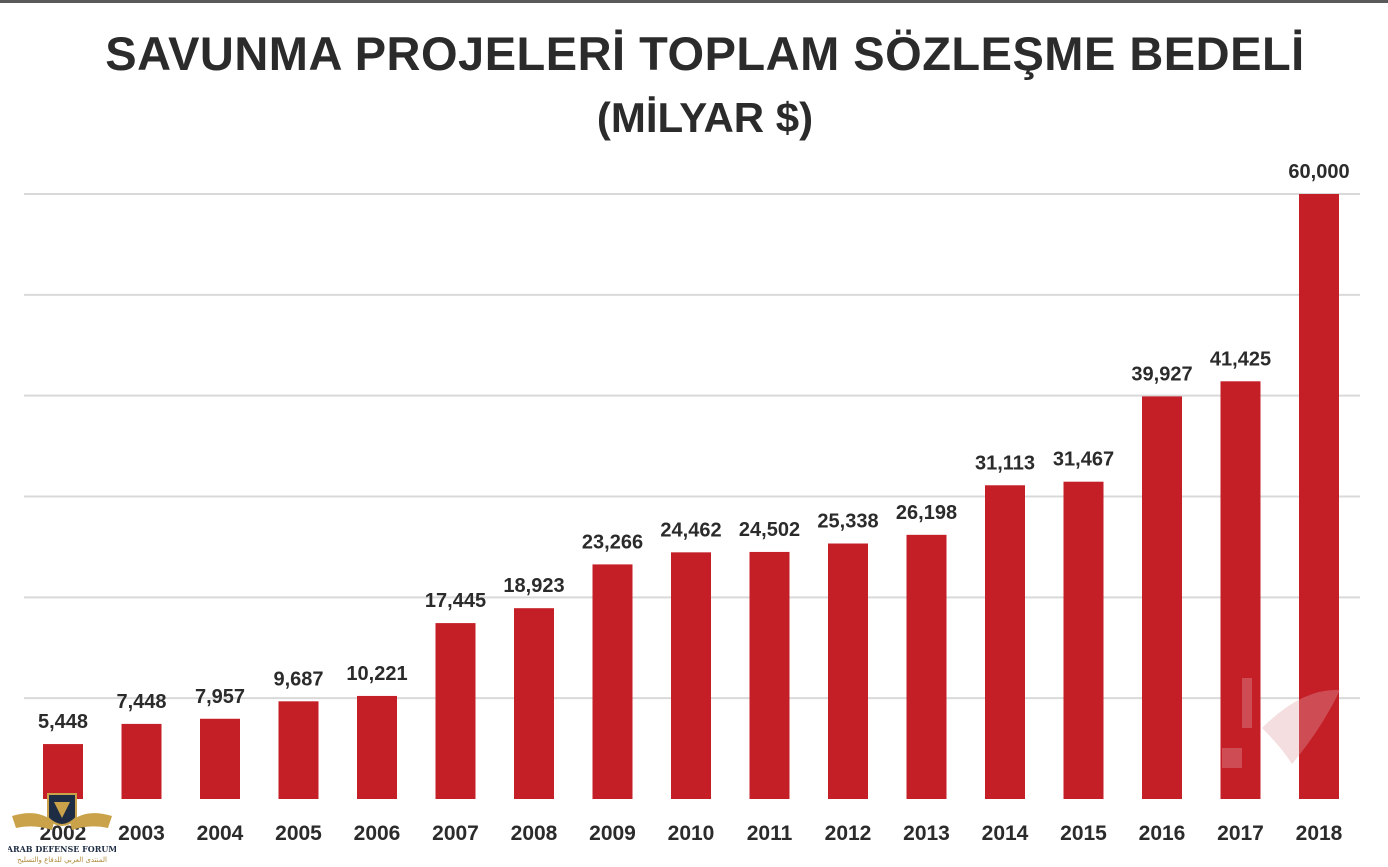  I want to click on bar-2002, so click(63, 771).